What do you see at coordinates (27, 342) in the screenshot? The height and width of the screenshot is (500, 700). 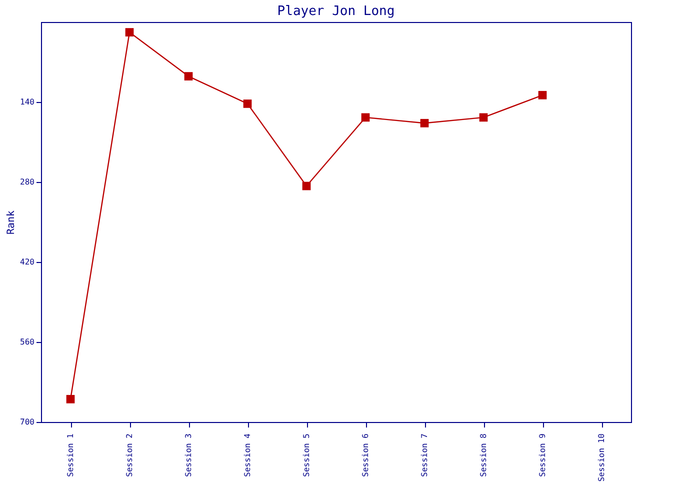 I see `y-tick-label: 560` at bounding box center [27, 342].